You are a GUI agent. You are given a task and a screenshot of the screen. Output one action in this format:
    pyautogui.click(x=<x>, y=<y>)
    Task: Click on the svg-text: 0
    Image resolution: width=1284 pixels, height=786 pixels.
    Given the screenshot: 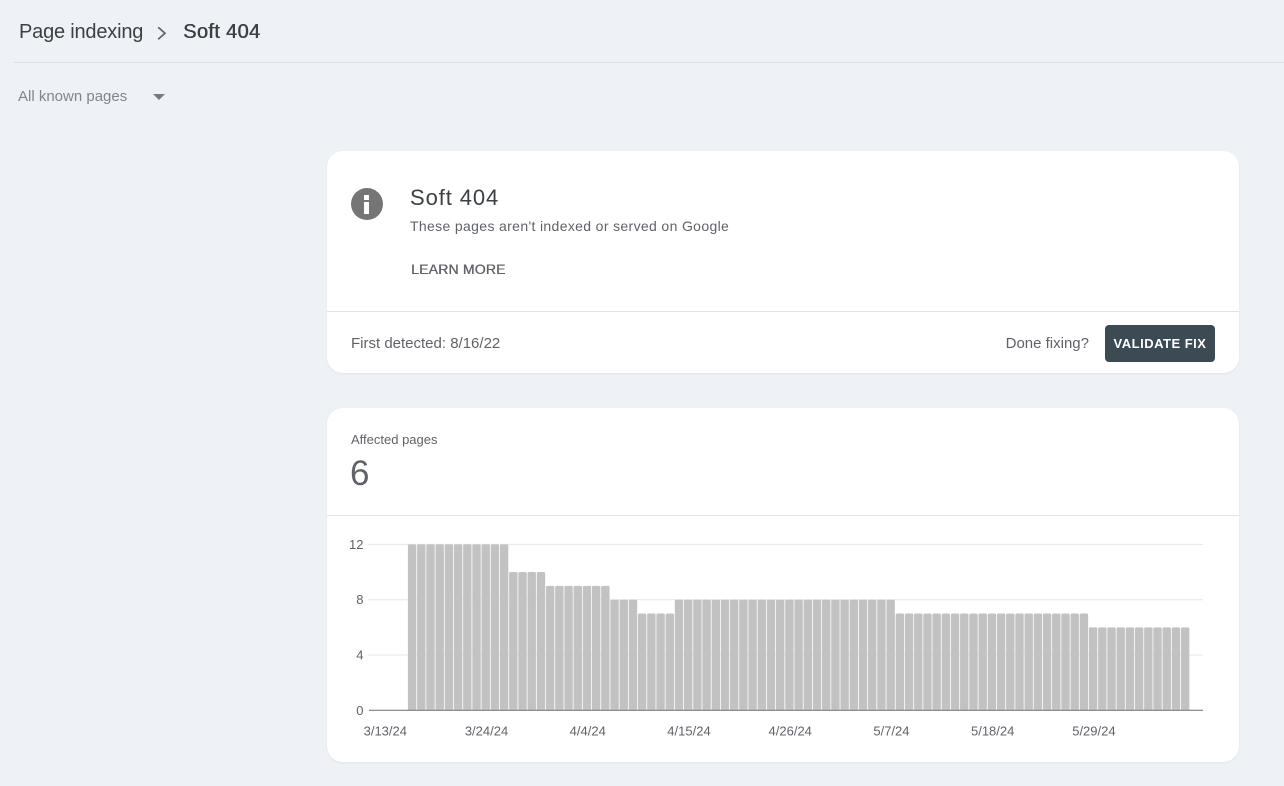 What is the action you would take?
    pyautogui.click(x=359, y=710)
    